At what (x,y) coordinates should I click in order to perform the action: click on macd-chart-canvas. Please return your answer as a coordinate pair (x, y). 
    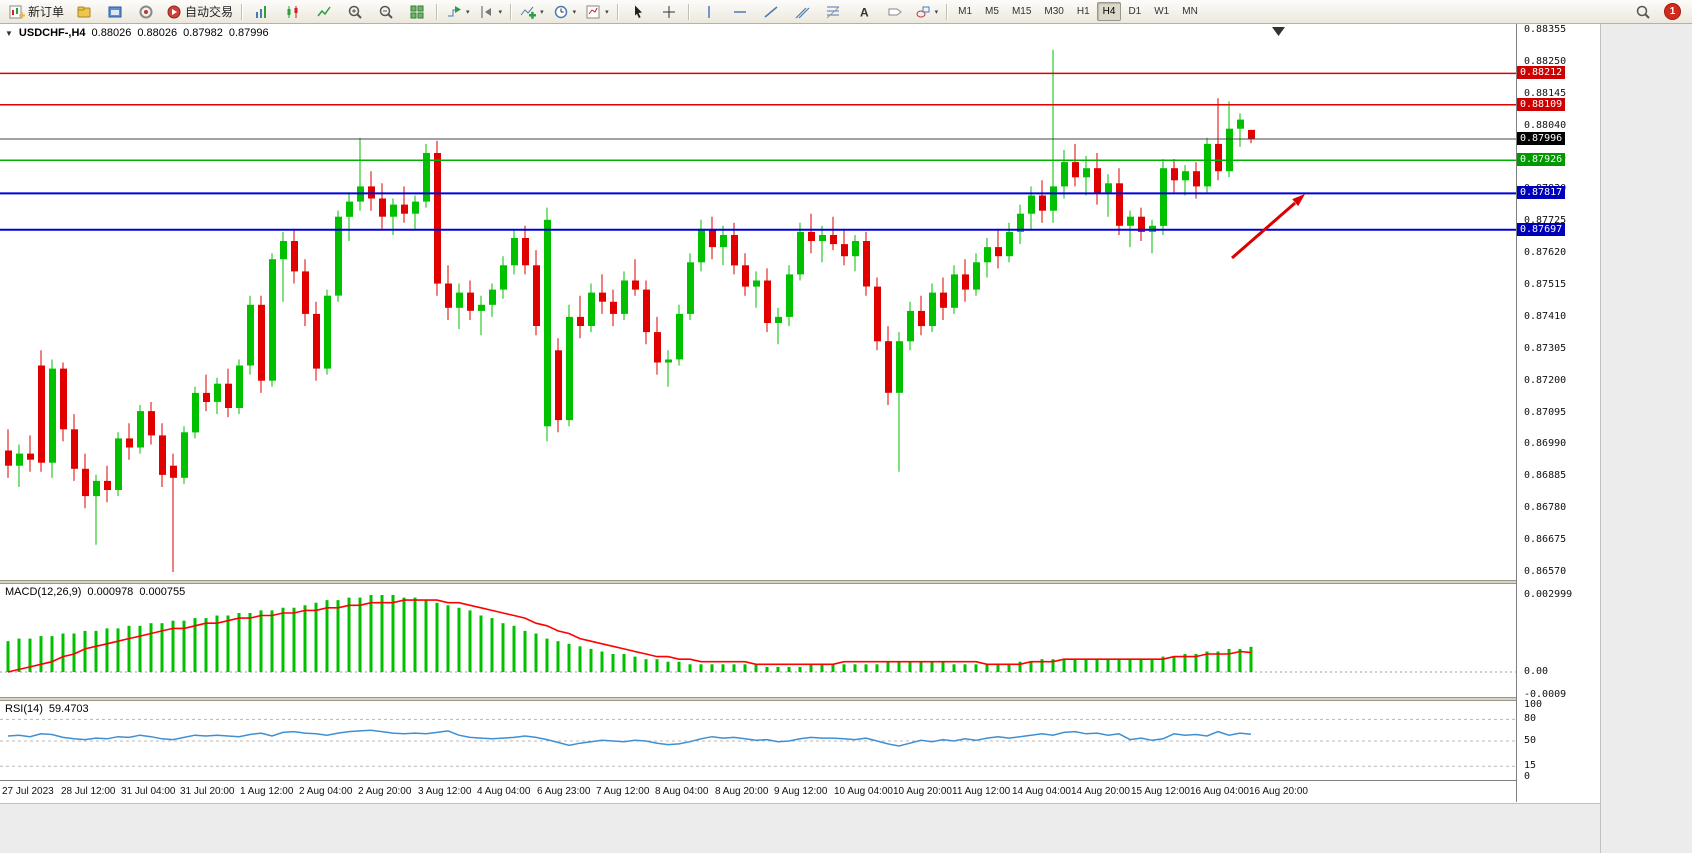
    Looking at the image, I should click on (758, 640).